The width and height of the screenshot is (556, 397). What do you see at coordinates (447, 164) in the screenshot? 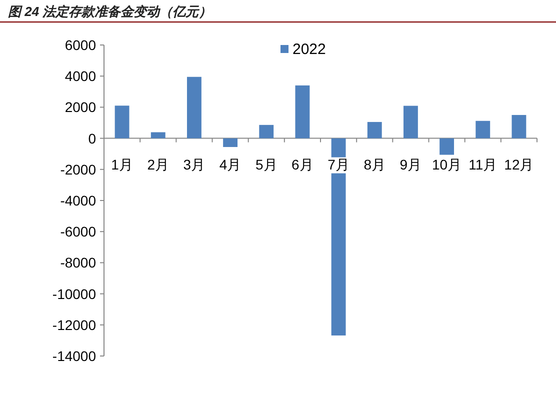
I see `x-tick-label: 10月` at bounding box center [447, 164].